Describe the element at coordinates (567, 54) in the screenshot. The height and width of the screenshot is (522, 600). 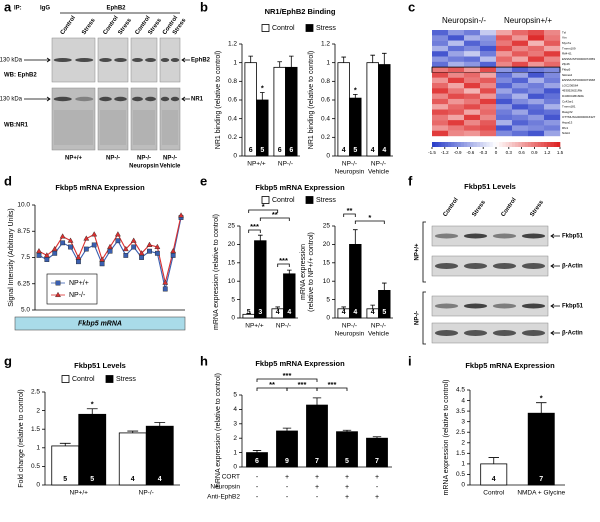
I see `gene-label: Rtl4-61` at that location.